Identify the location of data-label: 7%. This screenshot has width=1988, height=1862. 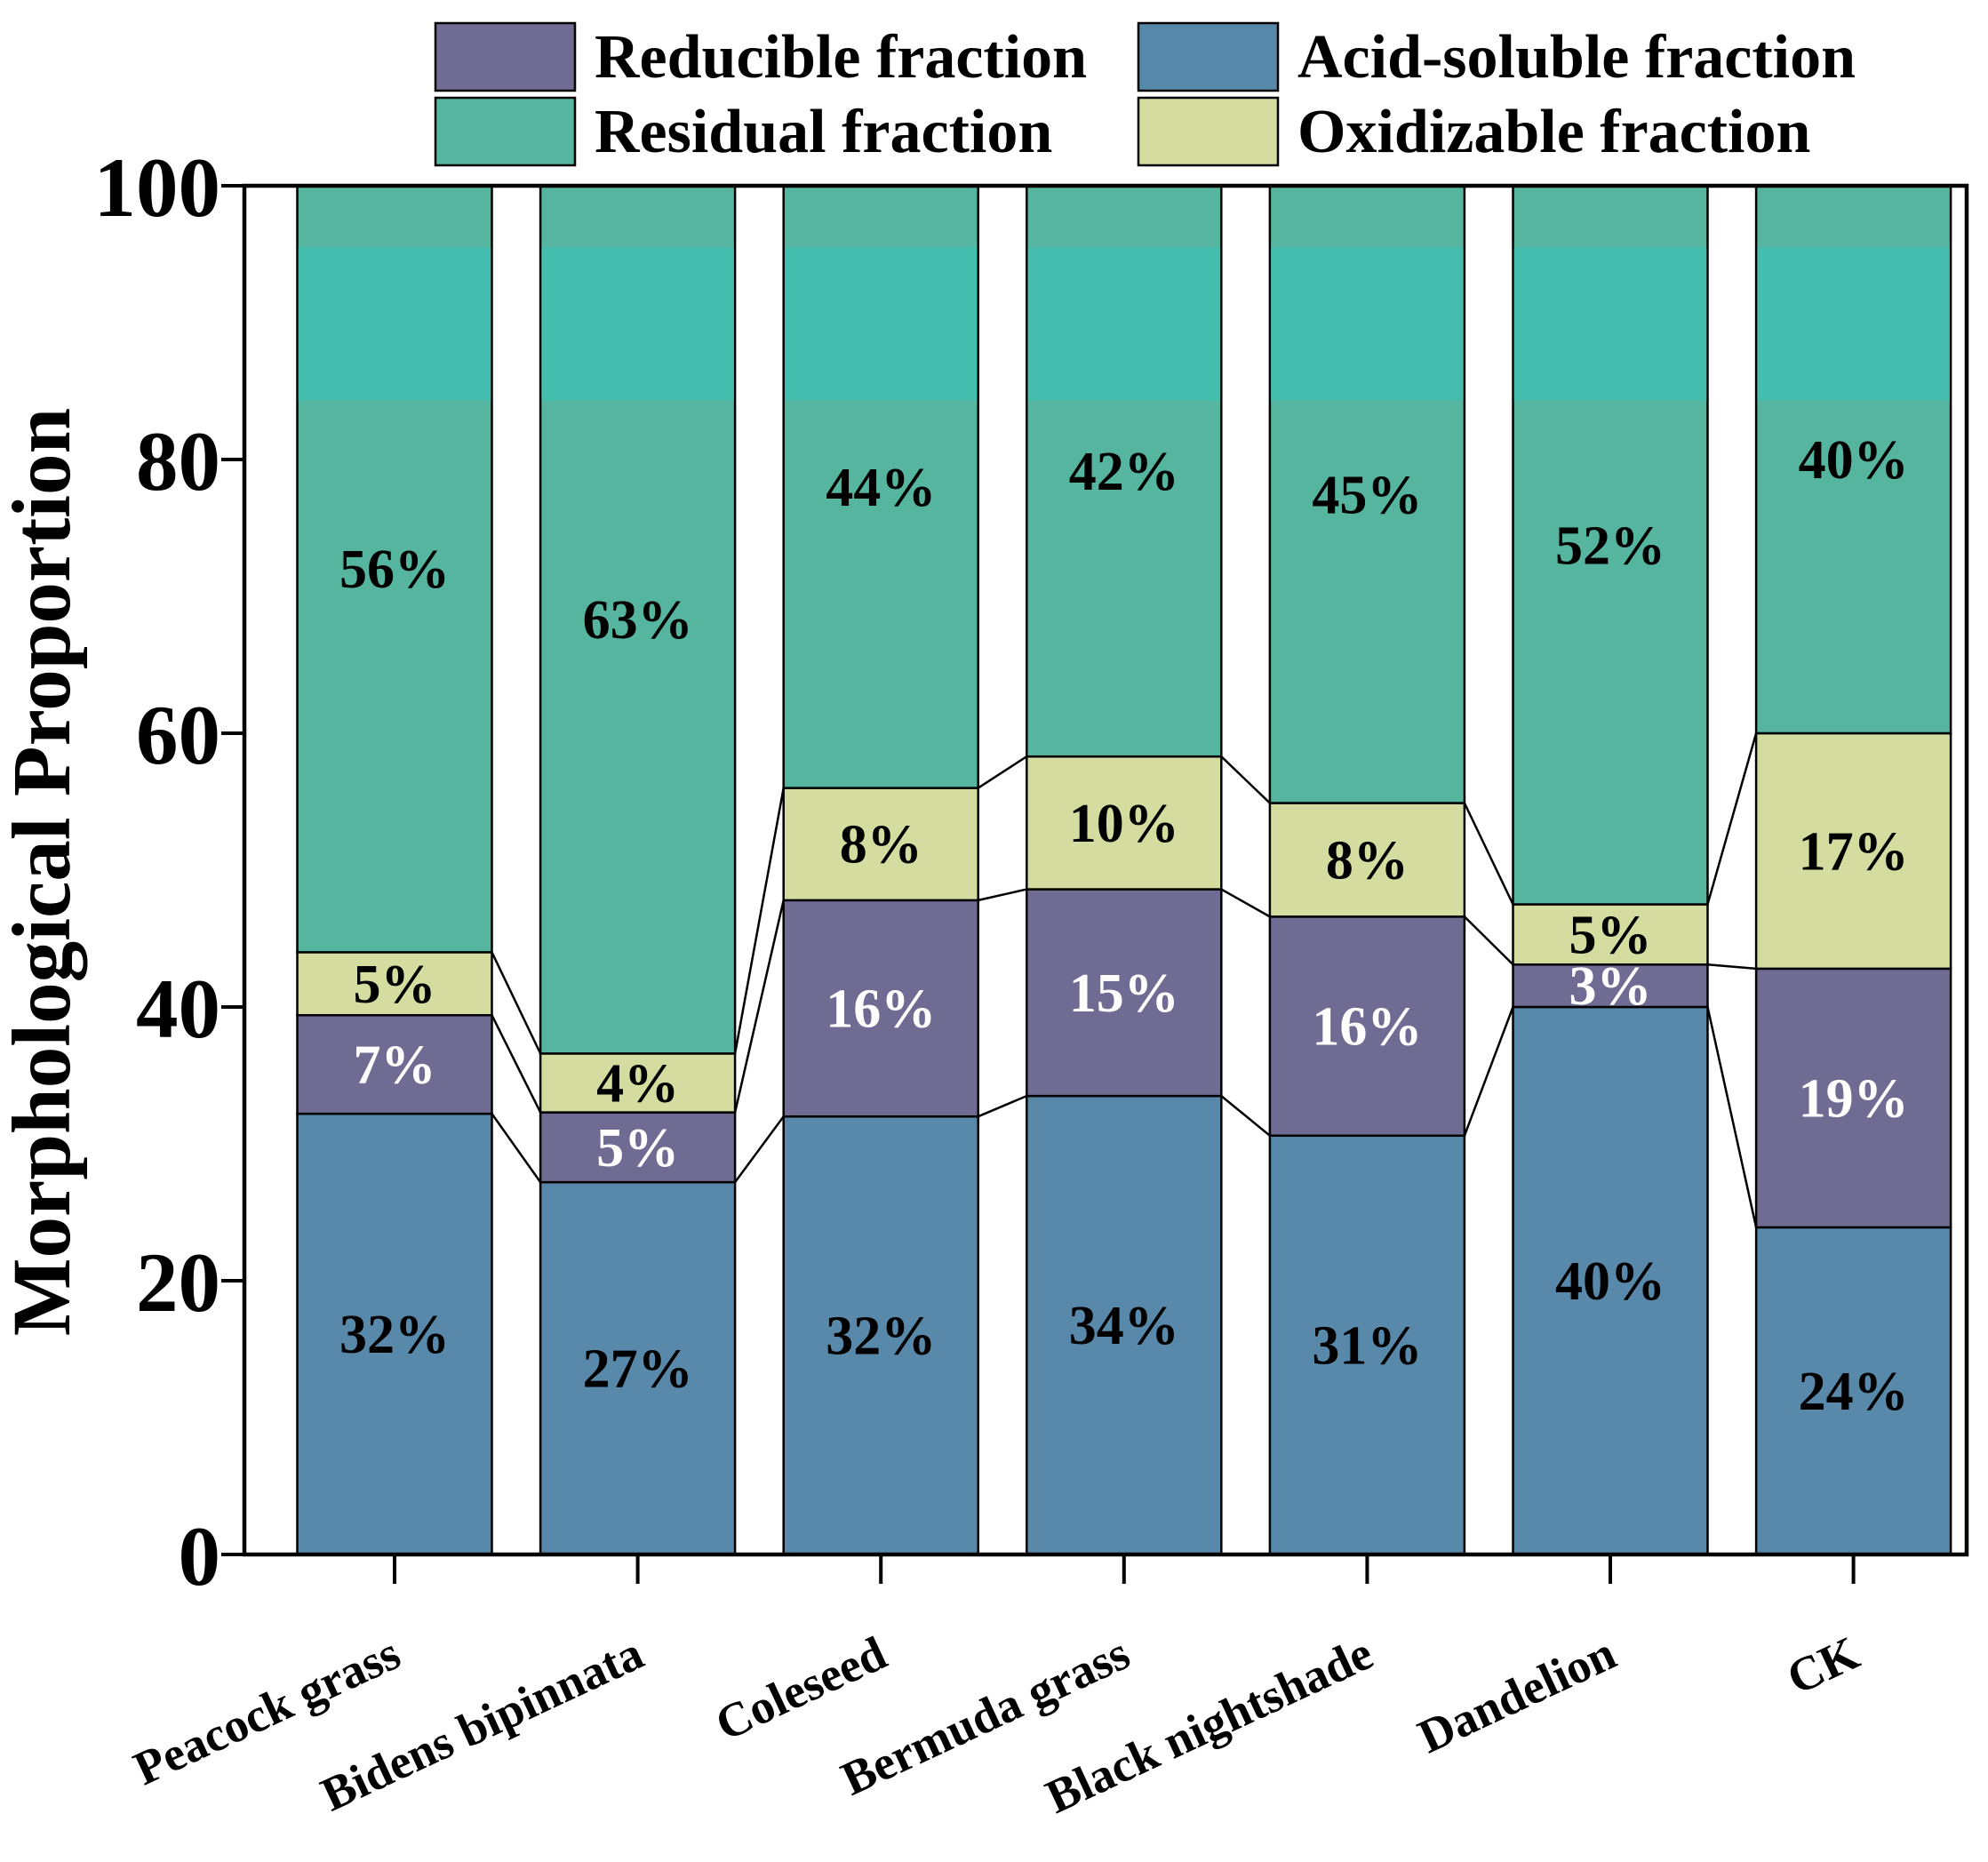
(395, 1065).